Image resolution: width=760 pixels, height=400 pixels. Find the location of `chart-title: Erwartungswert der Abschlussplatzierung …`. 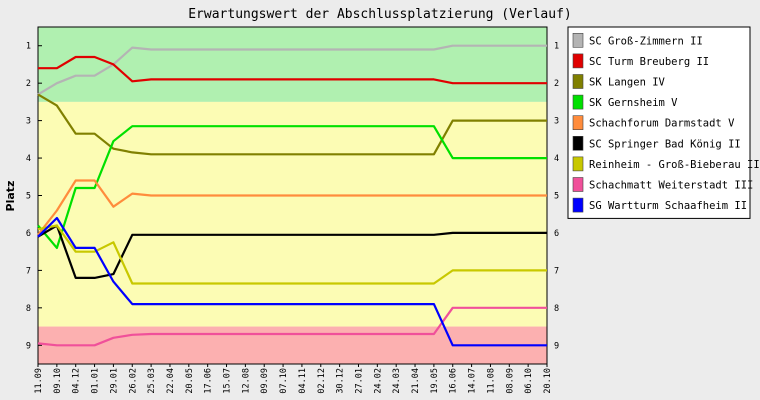

chart-title: Erwartungswert der Abschlussplatzierung … is located at coordinates (380, 14).